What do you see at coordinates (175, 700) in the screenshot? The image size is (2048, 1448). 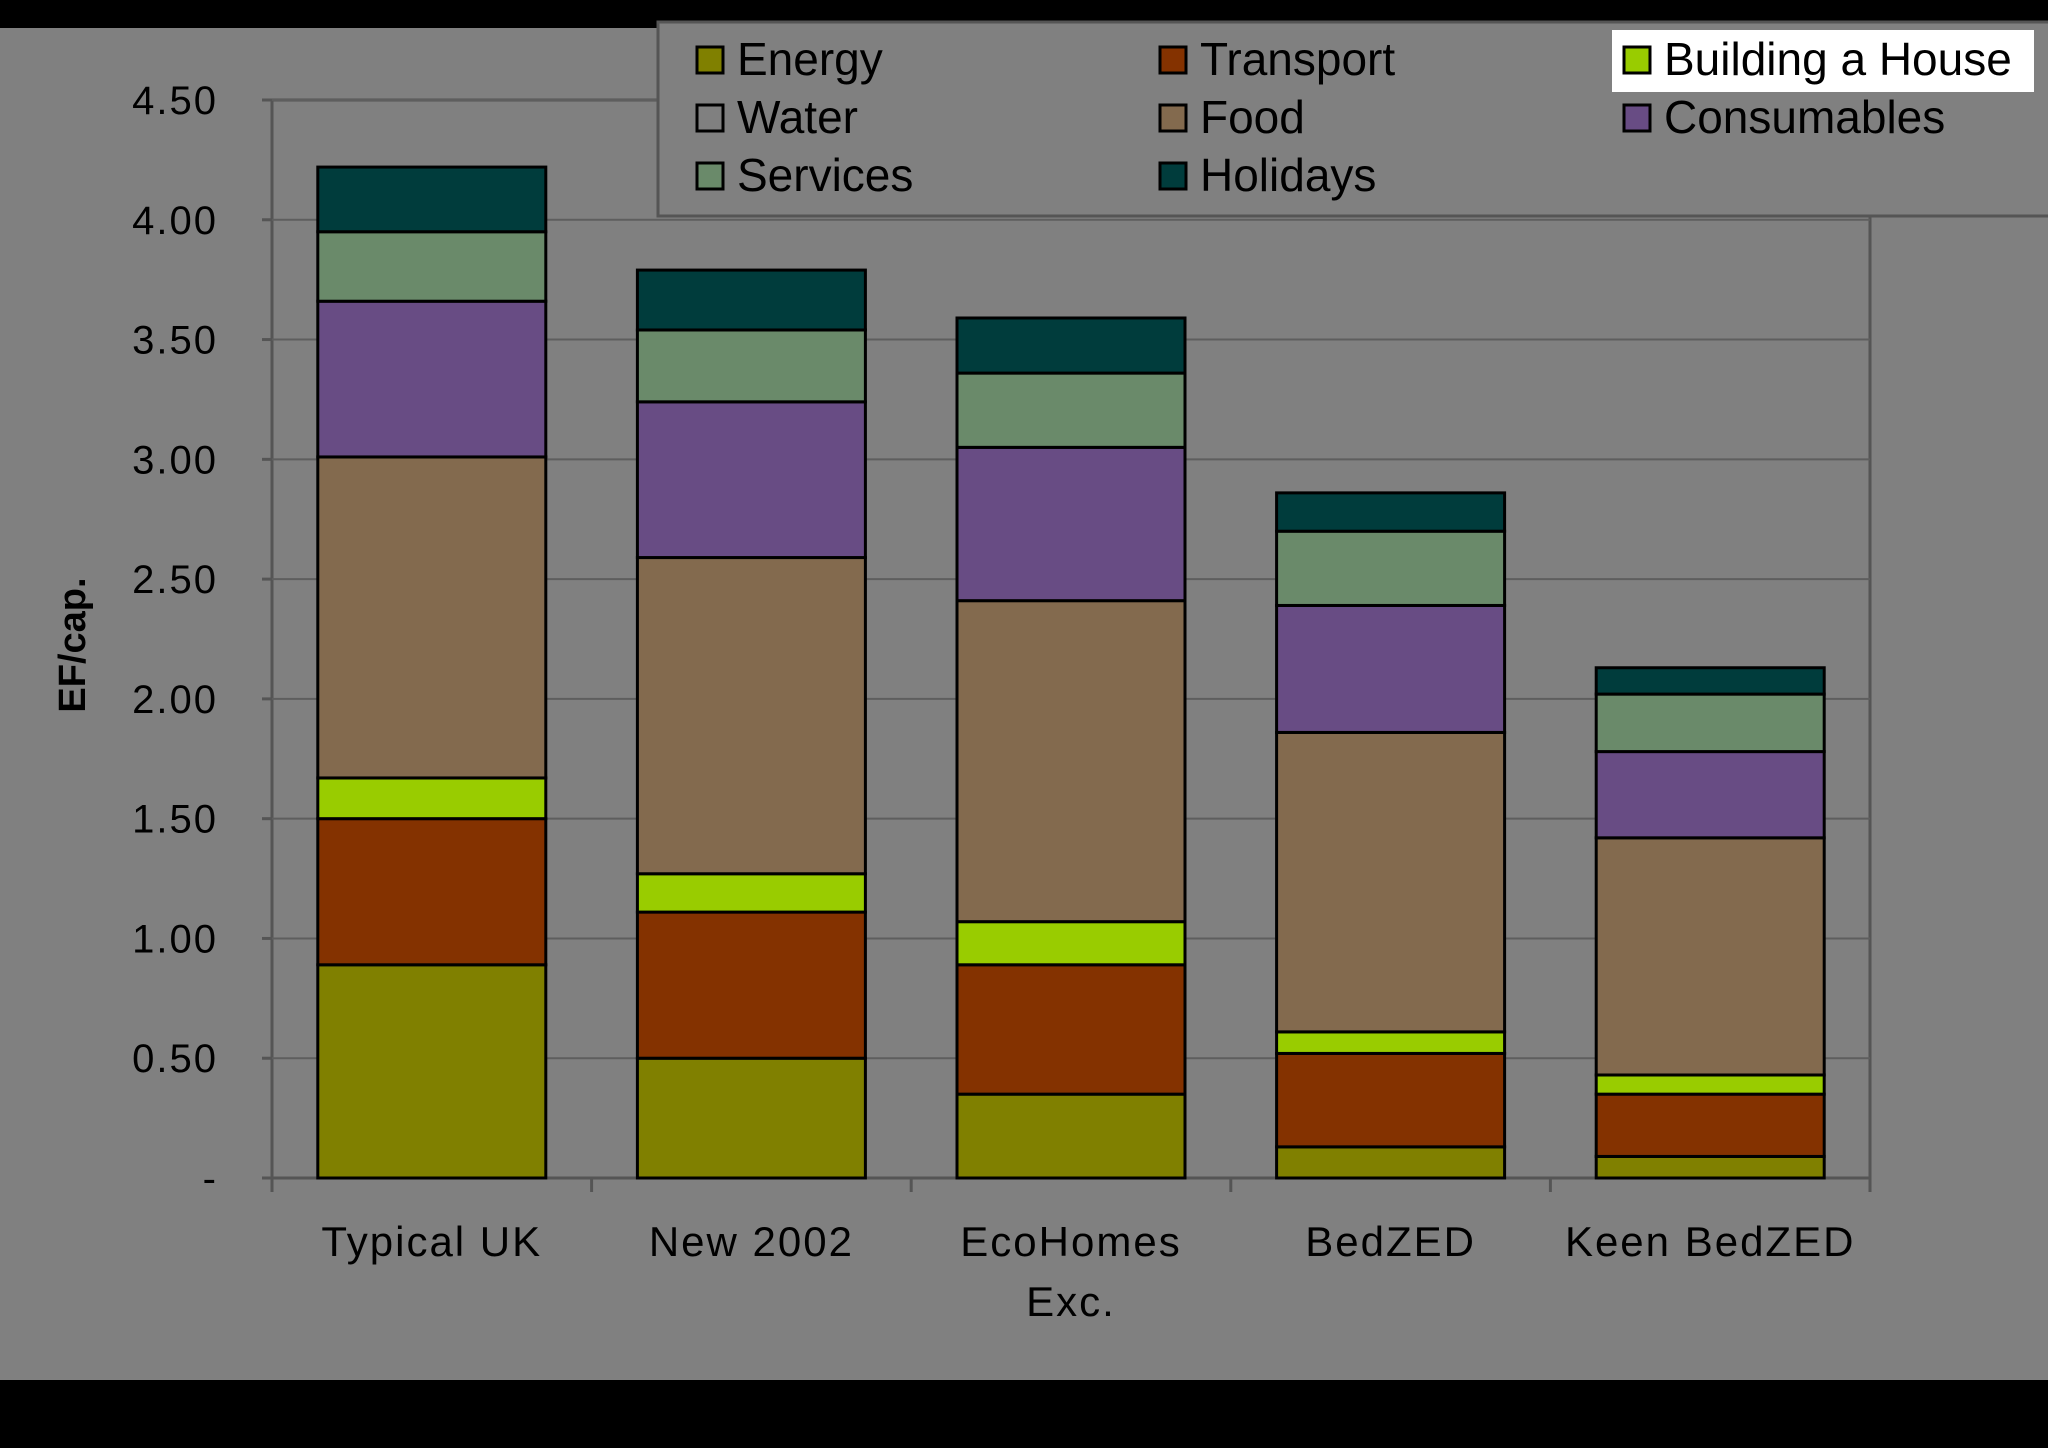 I see `y-tick-label: 2.00` at bounding box center [175, 700].